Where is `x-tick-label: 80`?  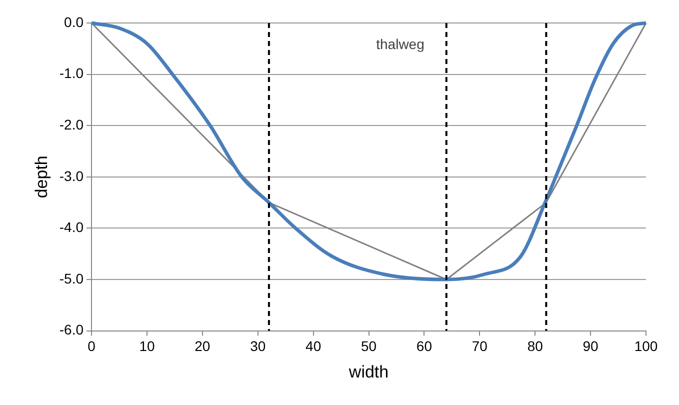
x-tick-label: 80 is located at coordinates (535, 346).